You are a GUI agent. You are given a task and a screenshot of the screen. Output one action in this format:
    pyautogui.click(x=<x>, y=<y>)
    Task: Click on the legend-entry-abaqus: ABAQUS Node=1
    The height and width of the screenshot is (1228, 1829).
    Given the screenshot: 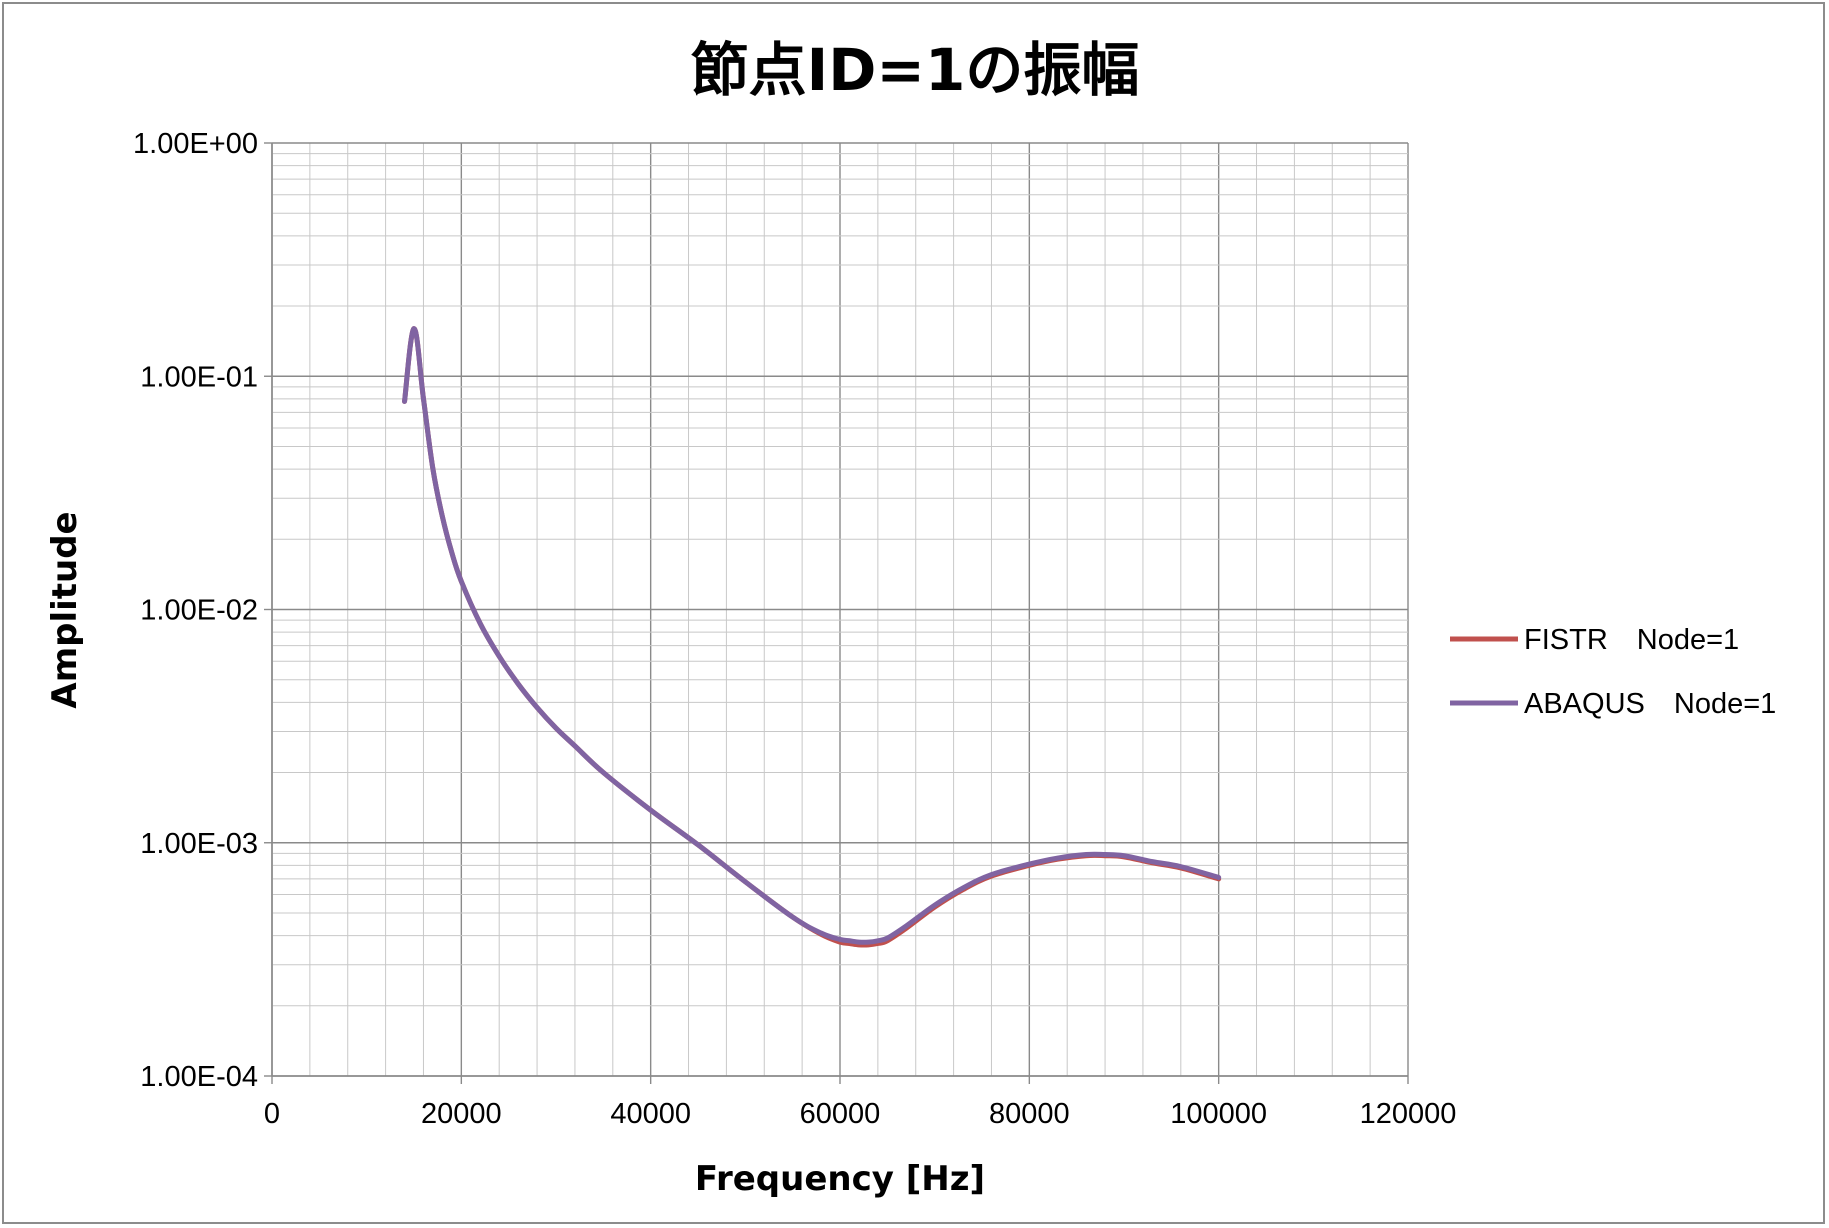 What is the action you would take?
    pyautogui.click(x=1613, y=704)
    